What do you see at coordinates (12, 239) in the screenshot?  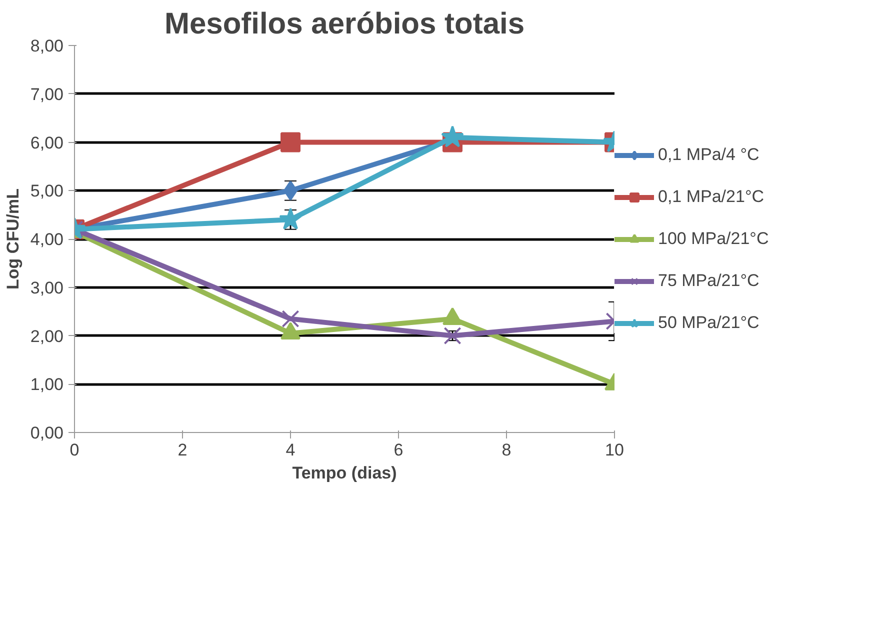 I see `y-axis-title: Log CFU/mL` at bounding box center [12, 239].